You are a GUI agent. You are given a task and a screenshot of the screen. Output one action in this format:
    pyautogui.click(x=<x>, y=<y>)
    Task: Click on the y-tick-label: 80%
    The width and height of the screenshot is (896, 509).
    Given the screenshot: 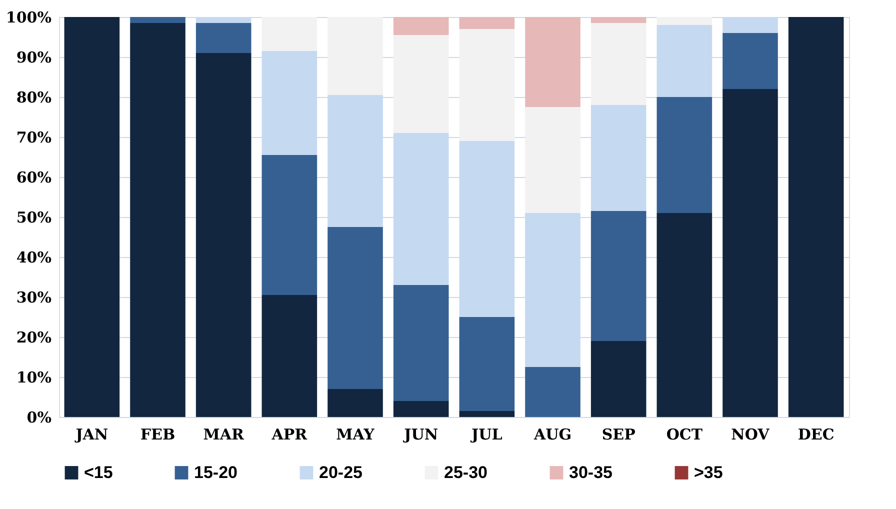 What is the action you would take?
    pyautogui.click(x=34, y=97)
    